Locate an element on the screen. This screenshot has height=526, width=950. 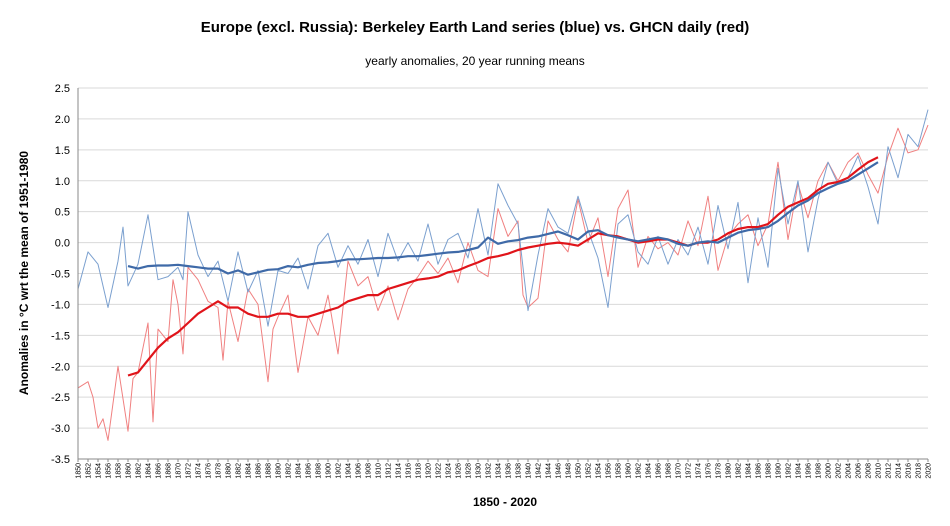
x-tick-label: 1968 is located at coordinates (669, 471).